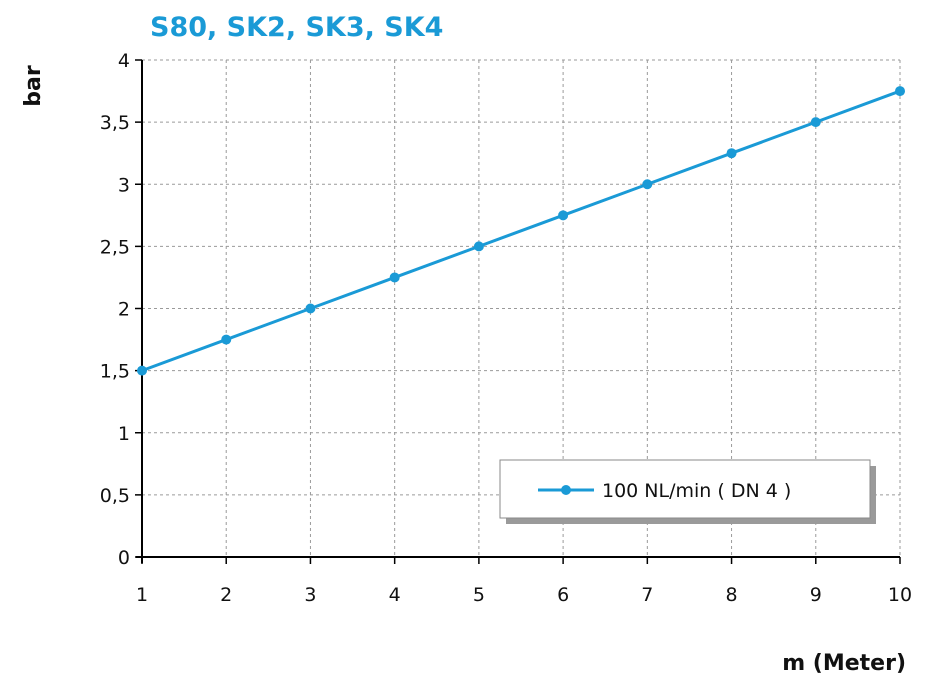  Describe the element at coordinates (115, 372) in the screenshot. I see `y-tick-label: 1,5` at that location.